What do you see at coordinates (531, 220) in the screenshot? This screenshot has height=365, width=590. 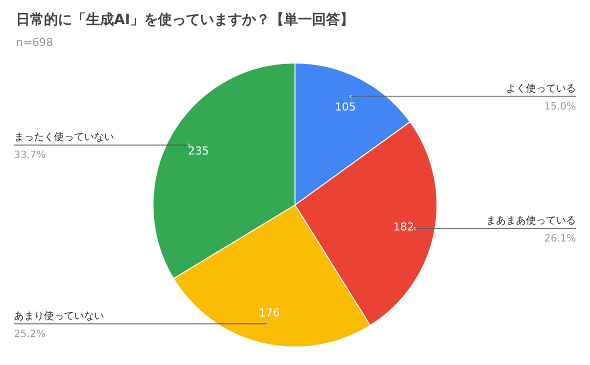 I see `slice-label: まあまあ使っている` at bounding box center [531, 220].